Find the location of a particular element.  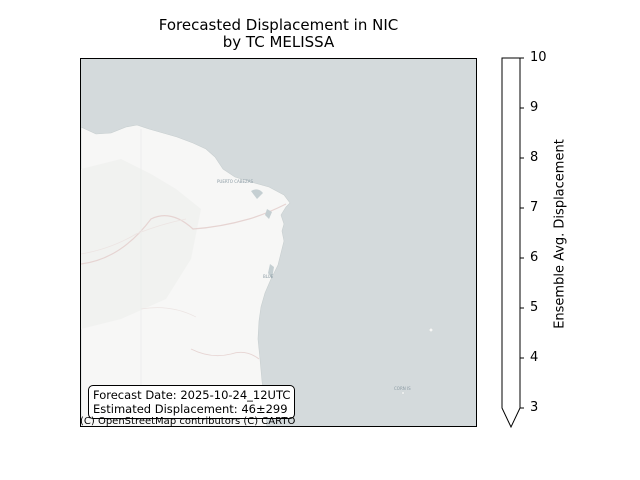

title-line-1: Forecasted Displacement in NIC is located at coordinates (278, 25).